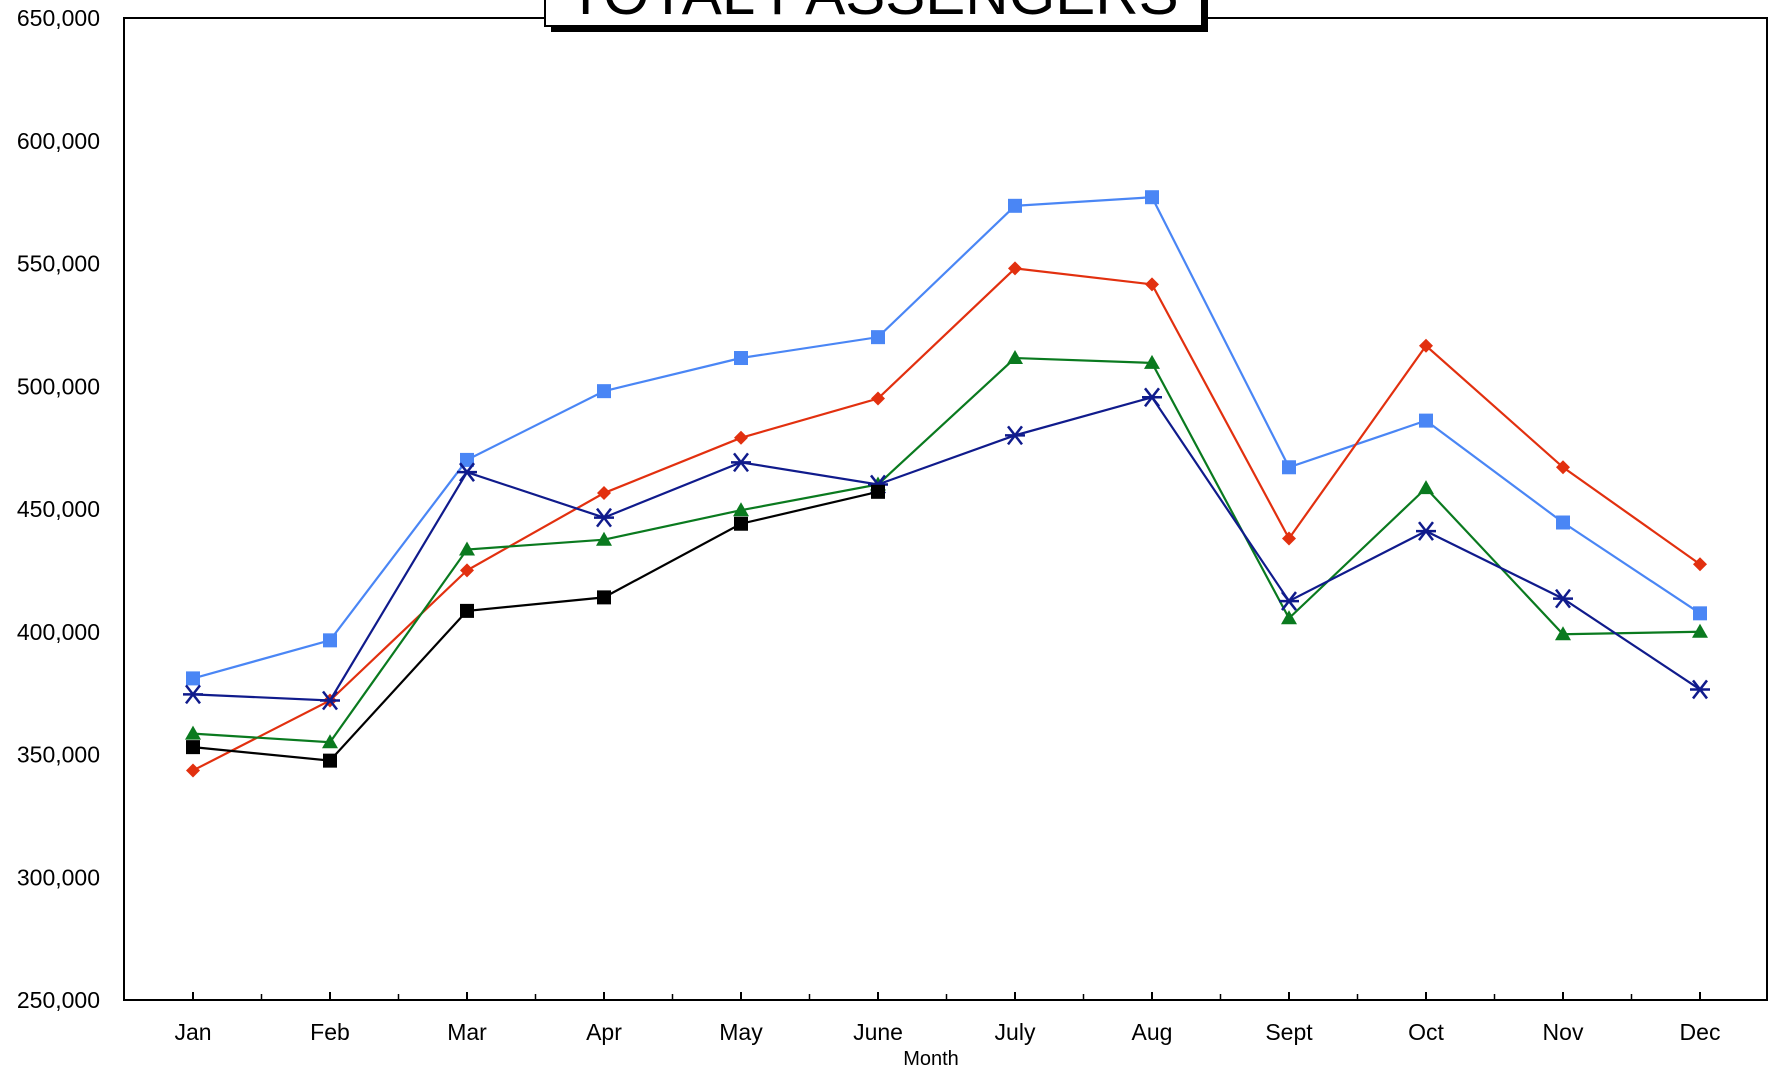 This screenshot has width=1777, height=1071. I want to click on chart-title-box: TOTAL PASSENGERS, so click(876, 16).